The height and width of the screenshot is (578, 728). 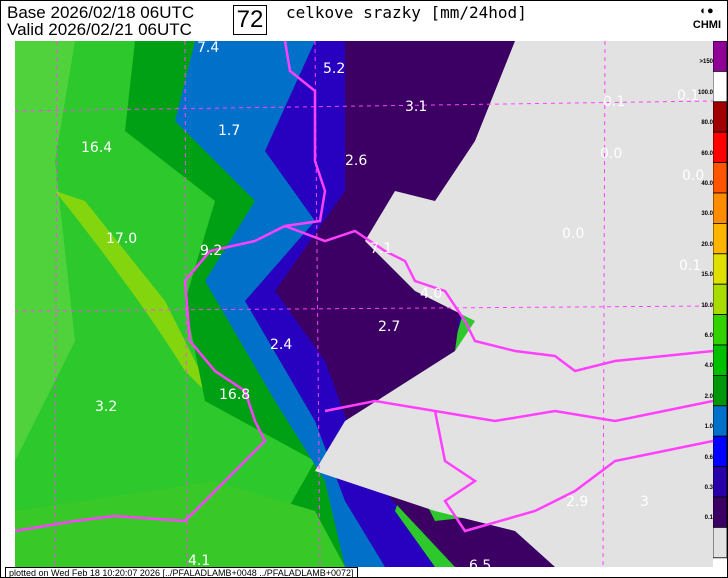 What do you see at coordinates (235, 395) in the screenshot?
I see `precip-value-label: 16.8` at bounding box center [235, 395].